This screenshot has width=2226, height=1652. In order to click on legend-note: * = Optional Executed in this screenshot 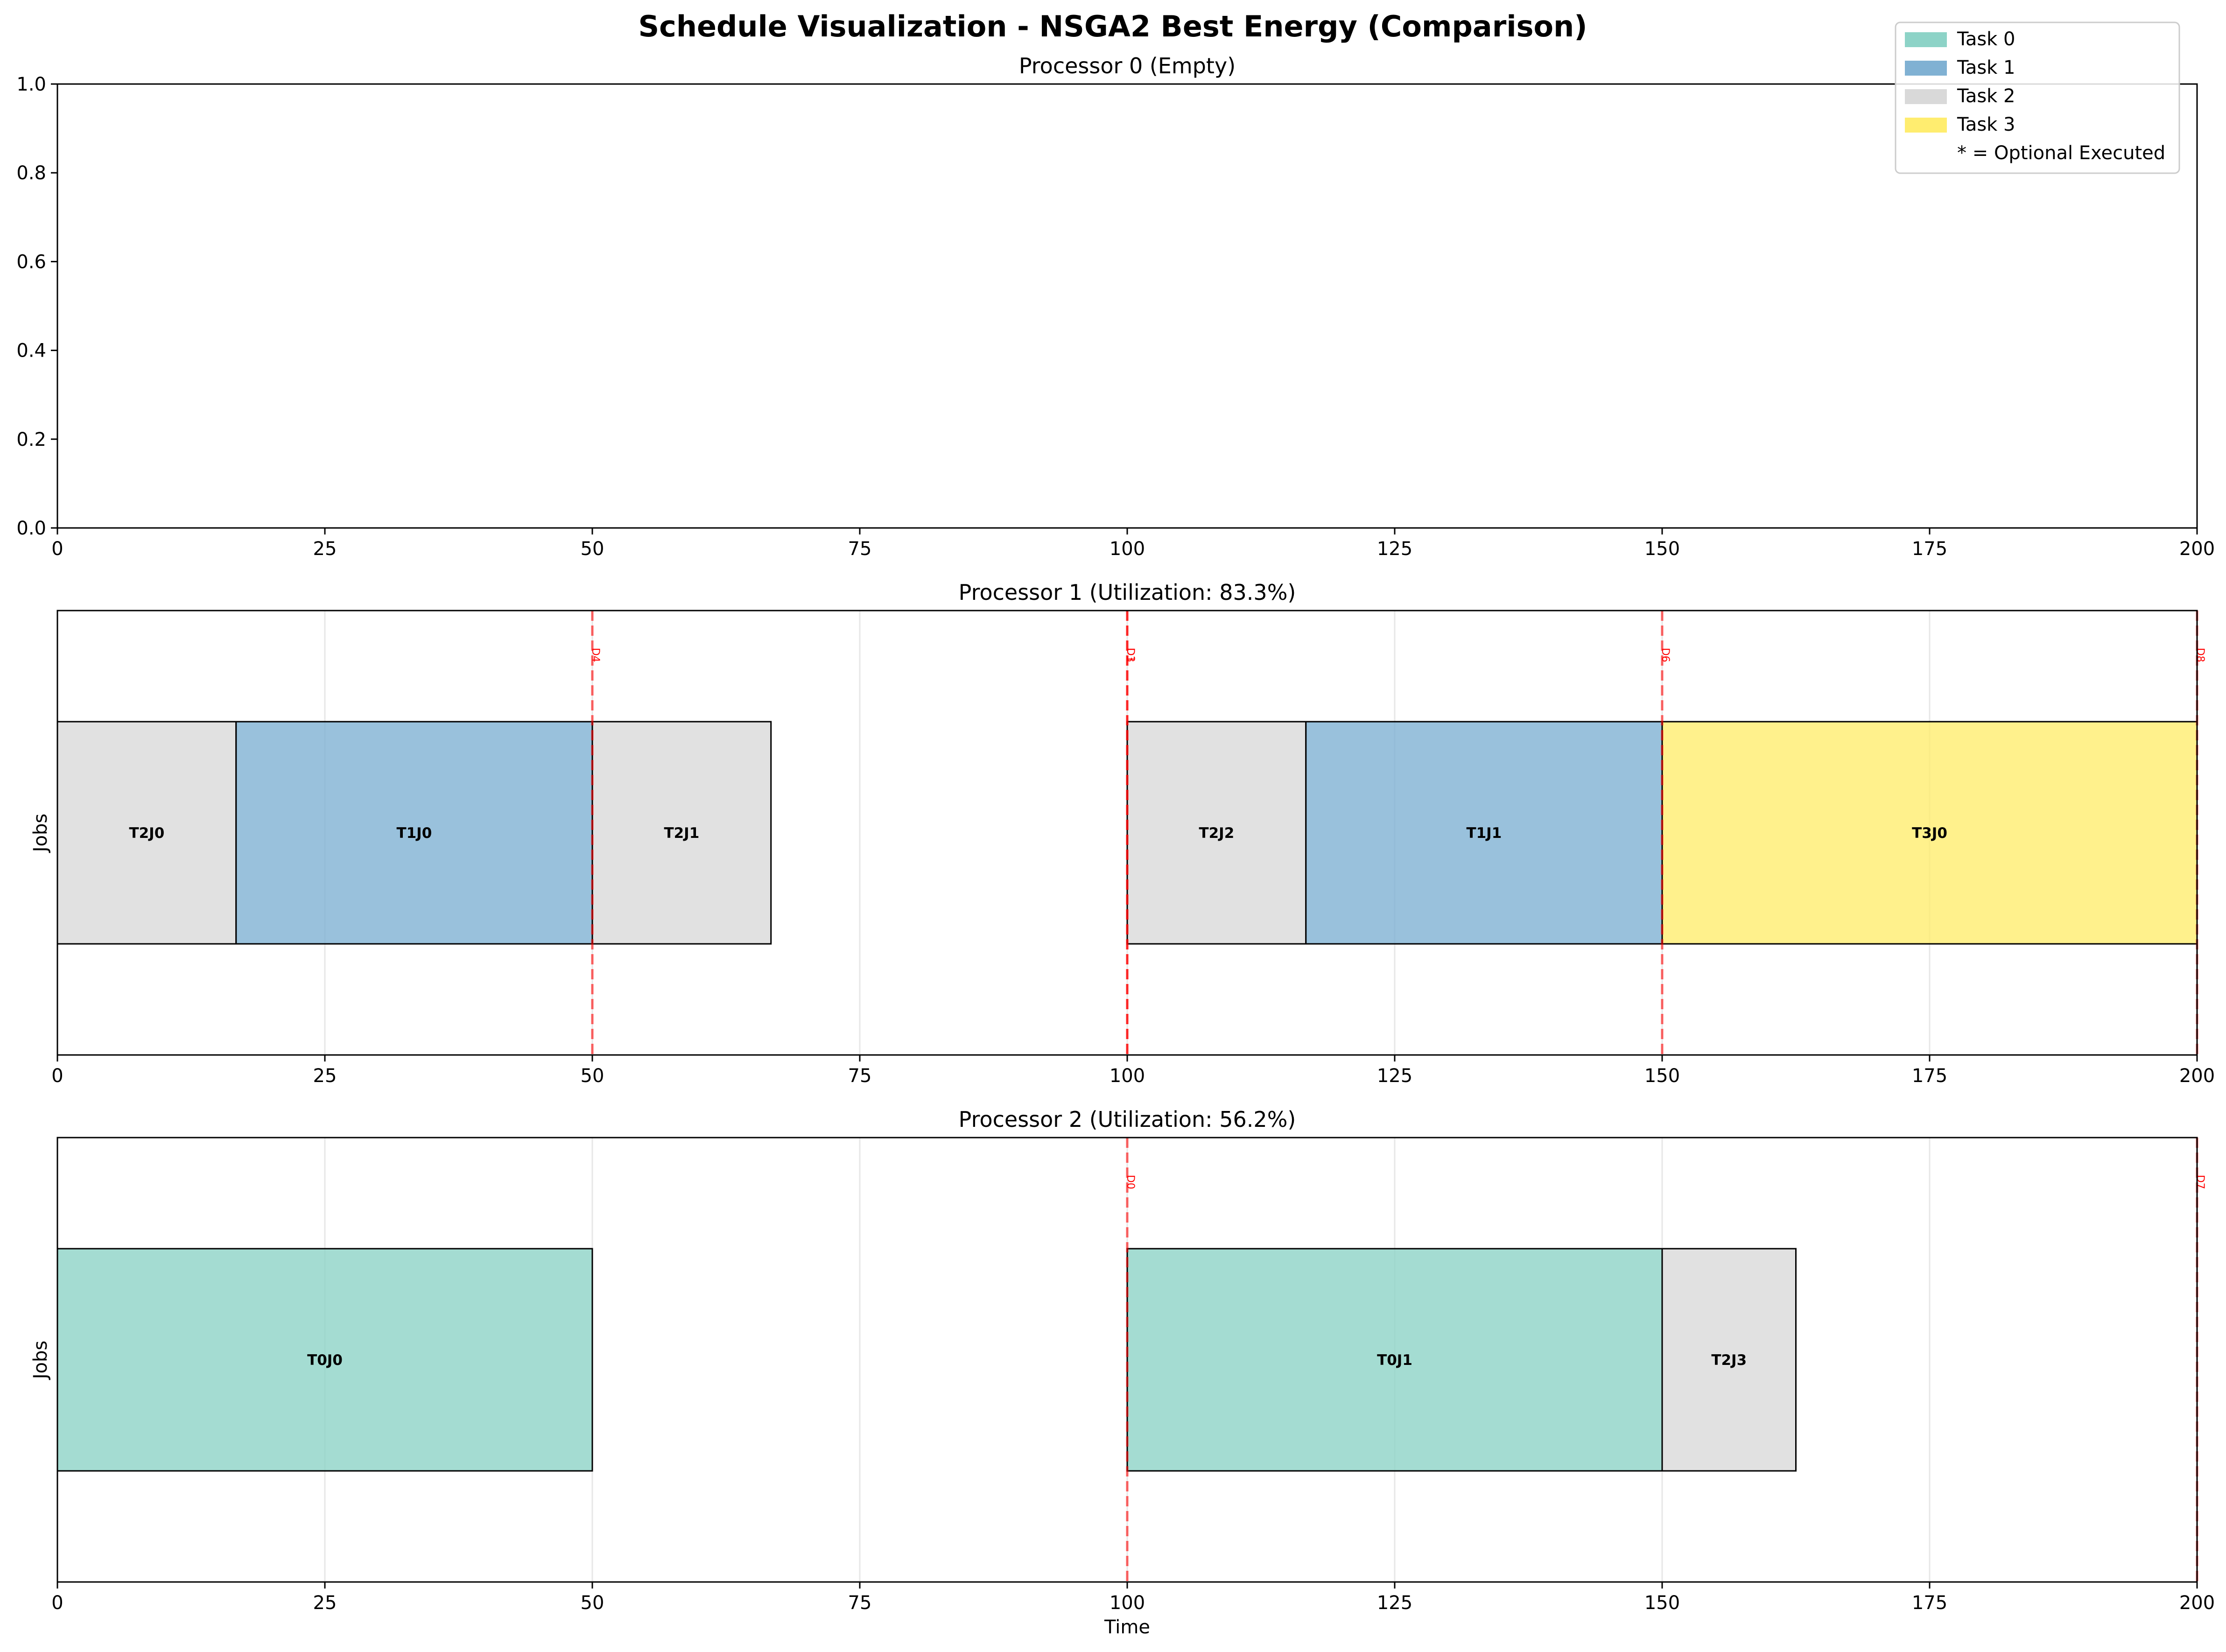, I will do `click(2061, 153)`.